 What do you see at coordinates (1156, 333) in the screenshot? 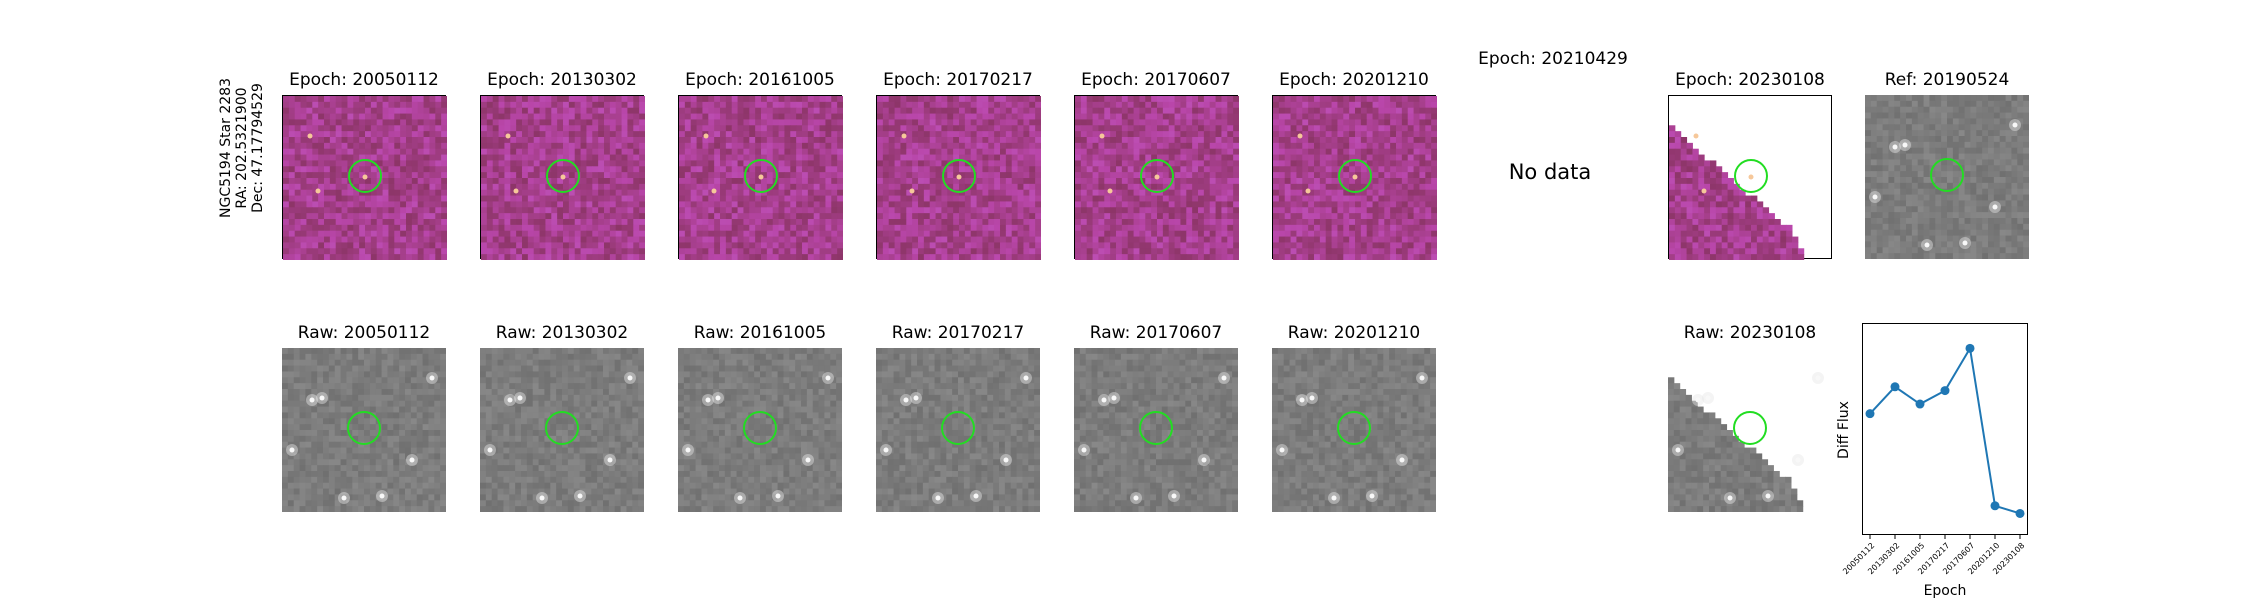
I see `raw-title-5: Raw: 20170607` at bounding box center [1156, 333].